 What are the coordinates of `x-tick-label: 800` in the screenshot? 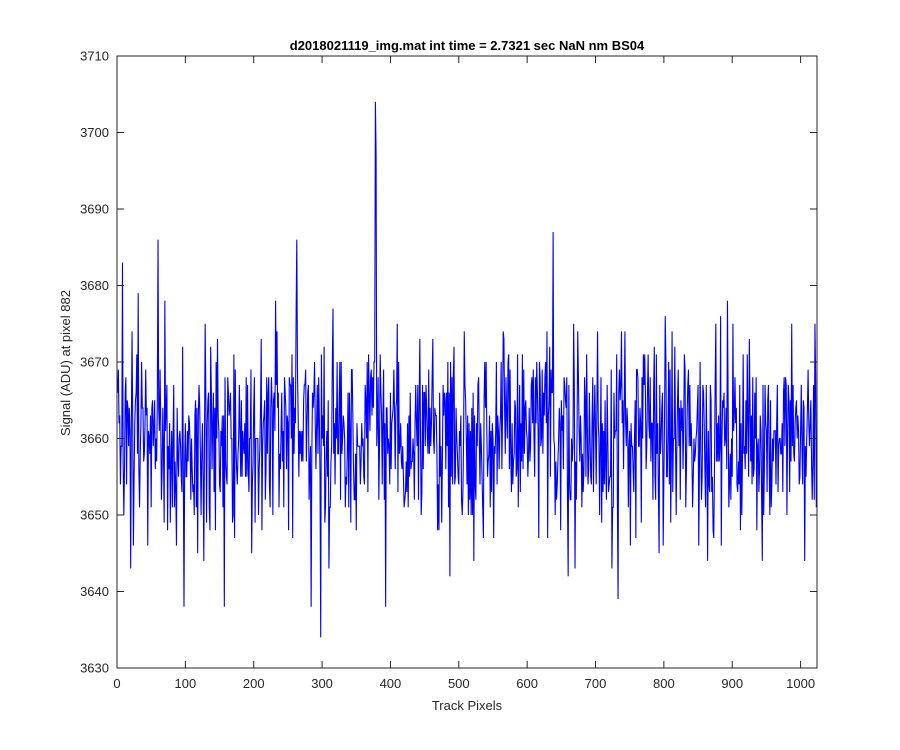 It's located at (664, 683).